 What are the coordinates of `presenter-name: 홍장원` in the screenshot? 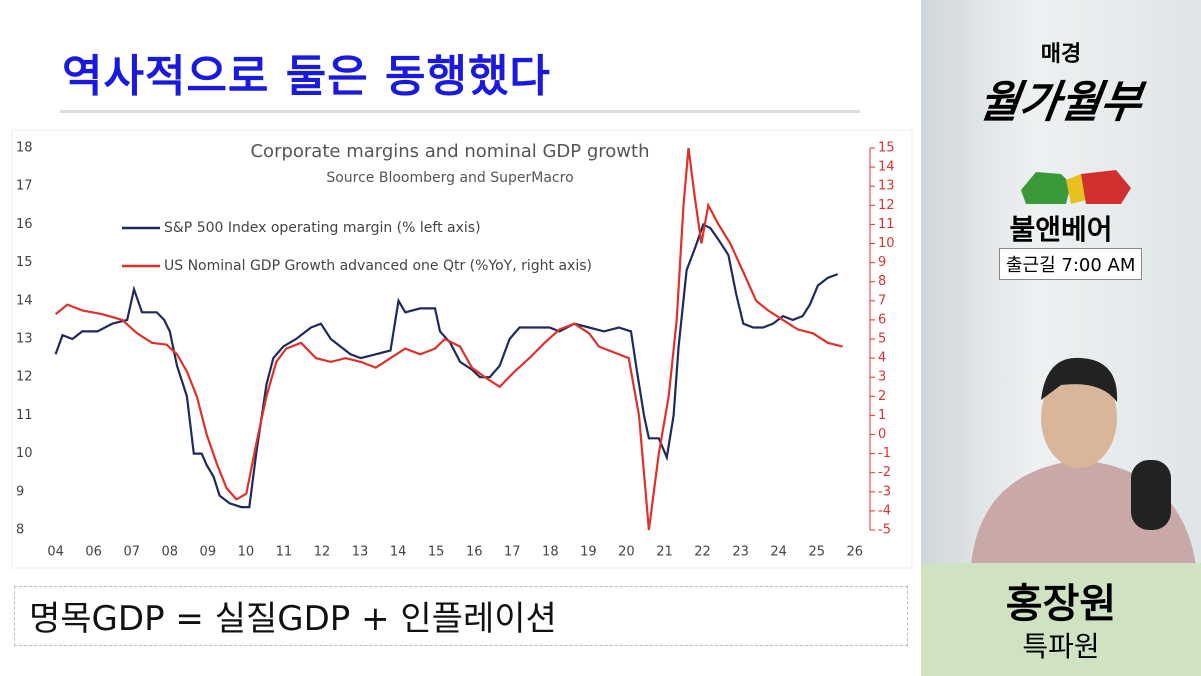 It's located at (1061, 604).